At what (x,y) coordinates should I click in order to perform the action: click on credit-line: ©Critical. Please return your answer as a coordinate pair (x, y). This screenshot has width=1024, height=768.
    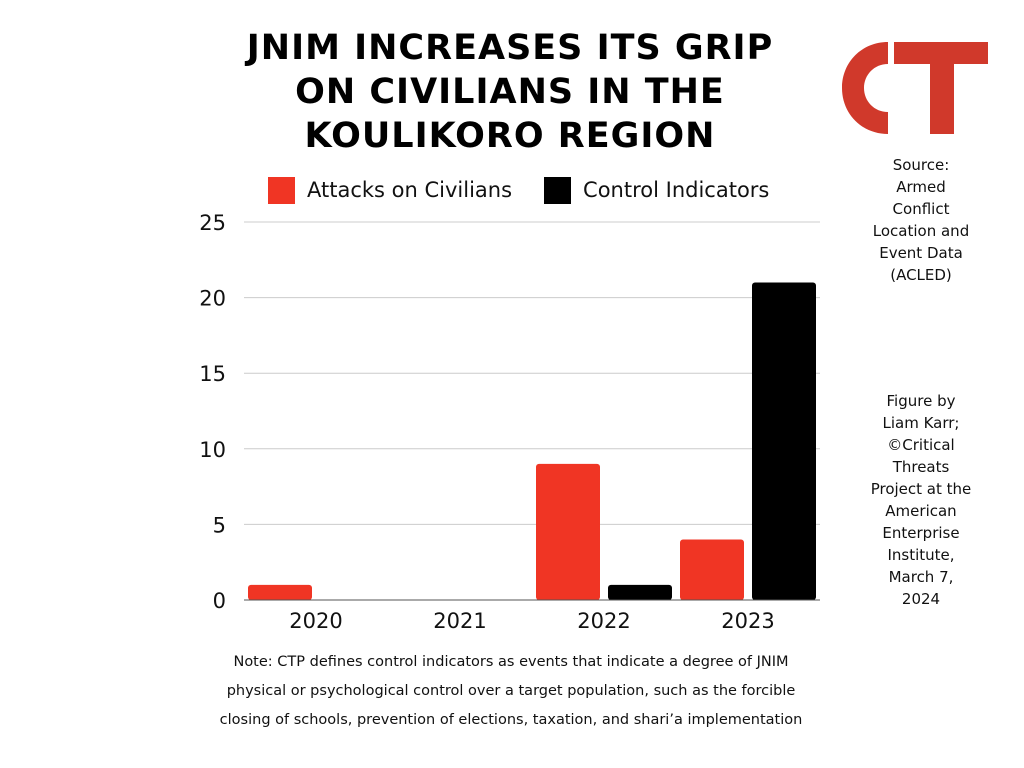
    Looking at the image, I should click on (921, 445).